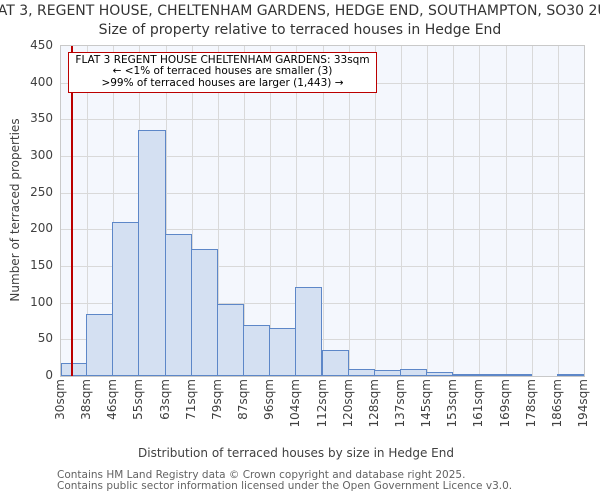  I want to click on x-tick-label: 79sqm, so click(216, 399).